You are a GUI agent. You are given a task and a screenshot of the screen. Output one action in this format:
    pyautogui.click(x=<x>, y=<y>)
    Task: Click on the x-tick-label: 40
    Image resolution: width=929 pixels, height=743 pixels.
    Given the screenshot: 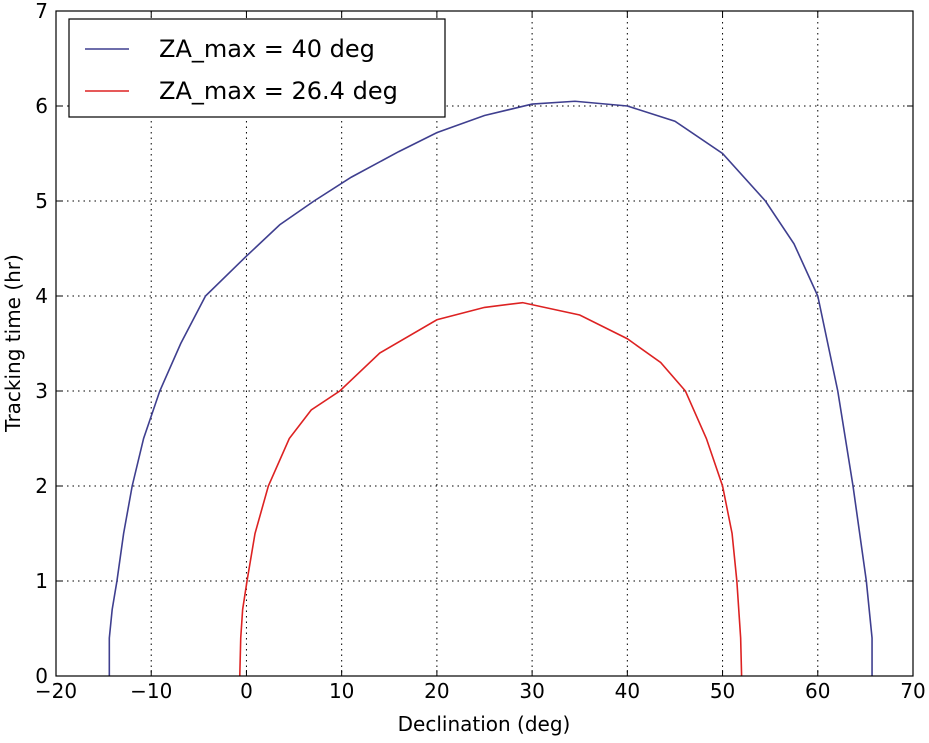 What is the action you would take?
    pyautogui.click(x=627, y=691)
    